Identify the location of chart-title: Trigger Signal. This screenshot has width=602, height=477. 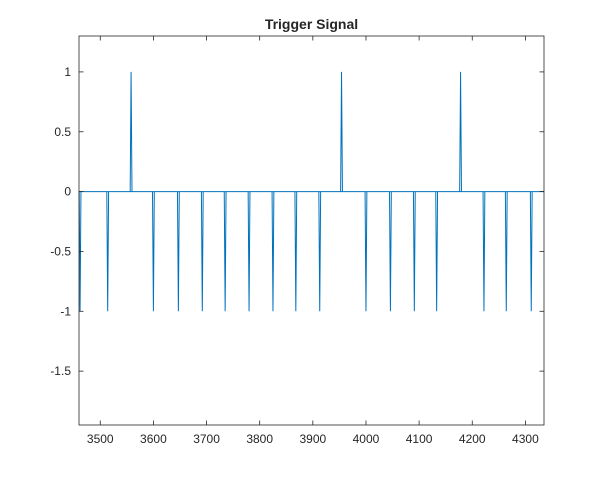
(311, 24).